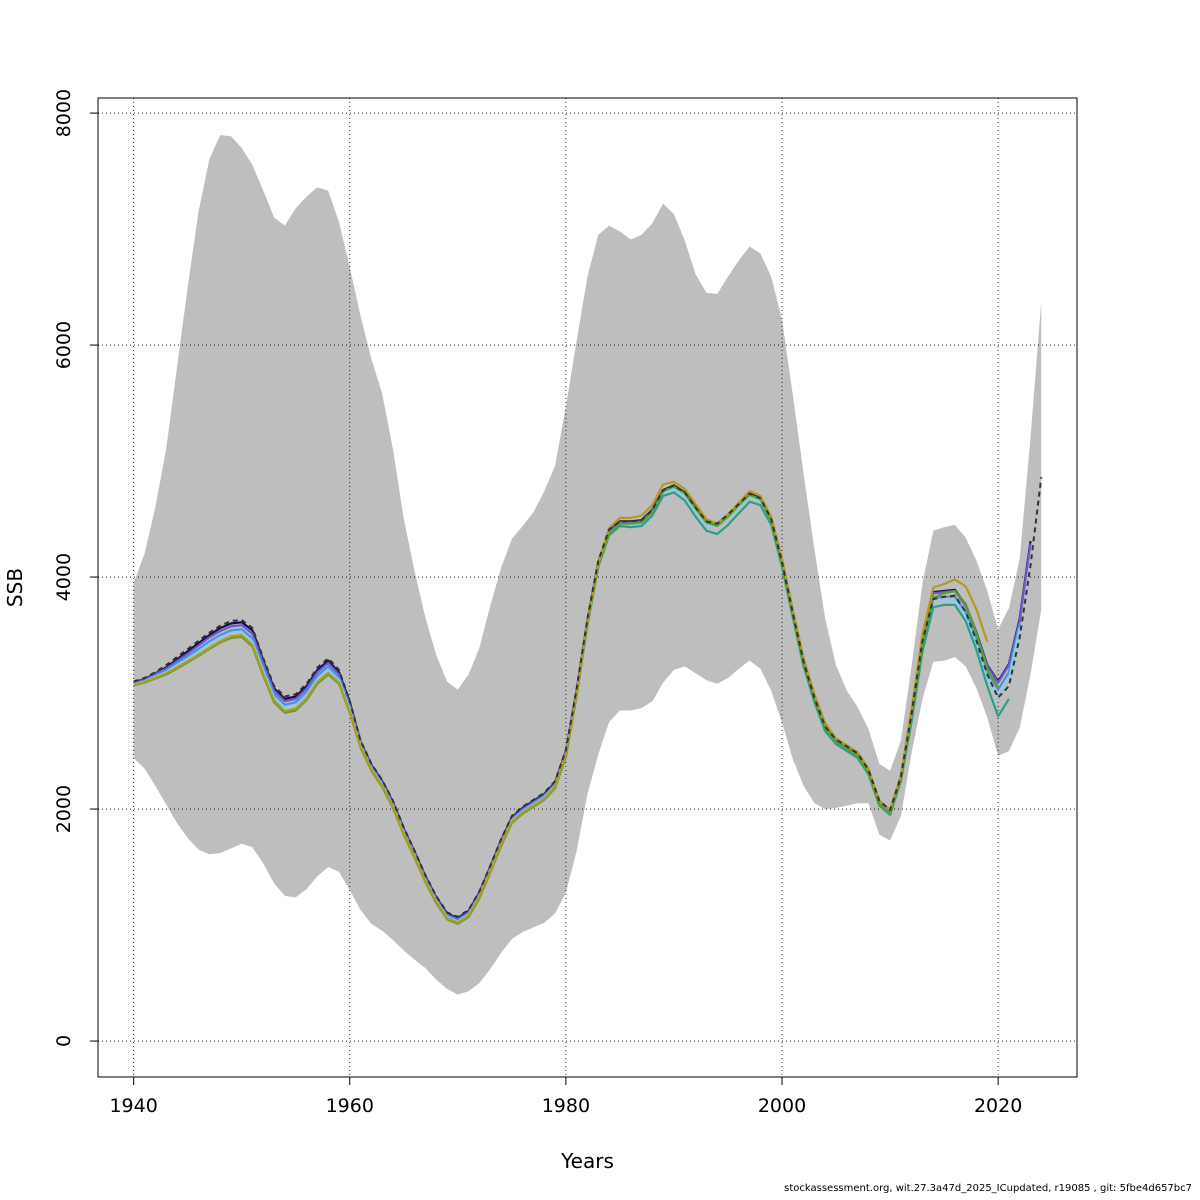 The height and width of the screenshot is (1200, 1200). What do you see at coordinates (64, 1041) in the screenshot?
I see `y-tick-label: 0` at bounding box center [64, 1041].